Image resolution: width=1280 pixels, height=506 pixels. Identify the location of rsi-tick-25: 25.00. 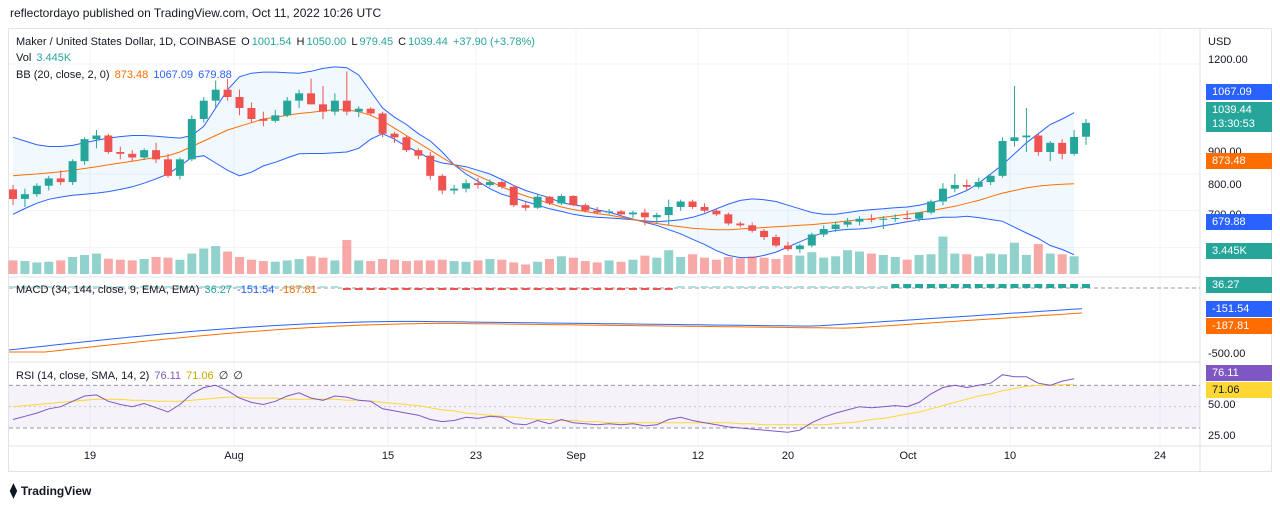
(1222, 436).